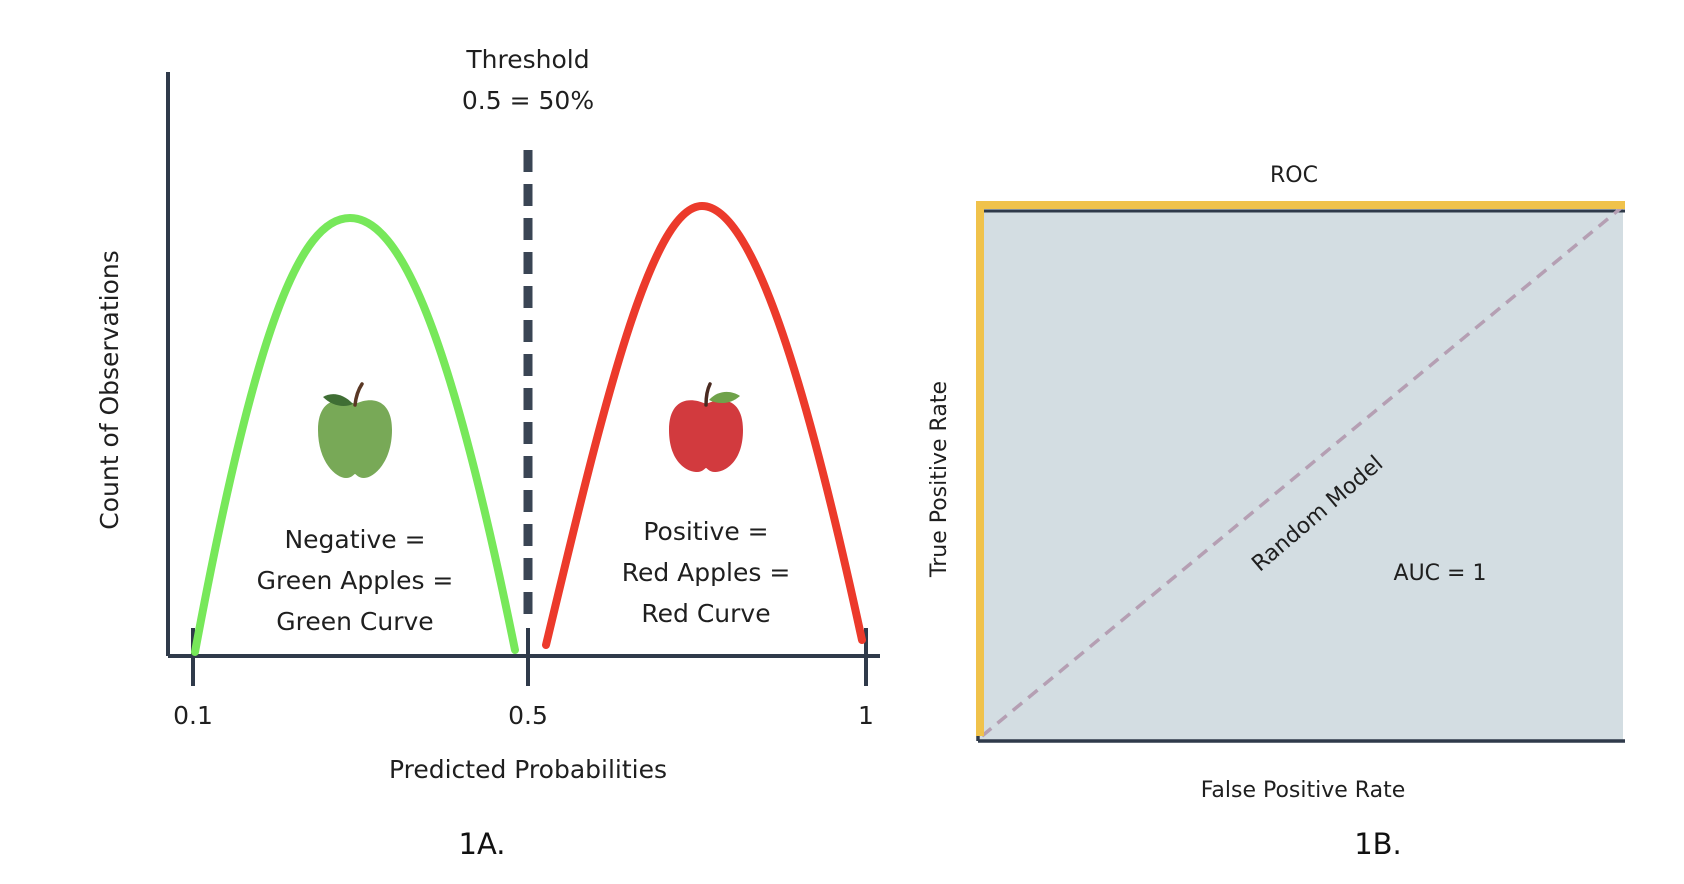 The image size is (1684, 884). What do you see at coordinates (528, 715) in the screenshot?
I see `tick-label-0.5: 0.5` at bounding box center [528, 715].